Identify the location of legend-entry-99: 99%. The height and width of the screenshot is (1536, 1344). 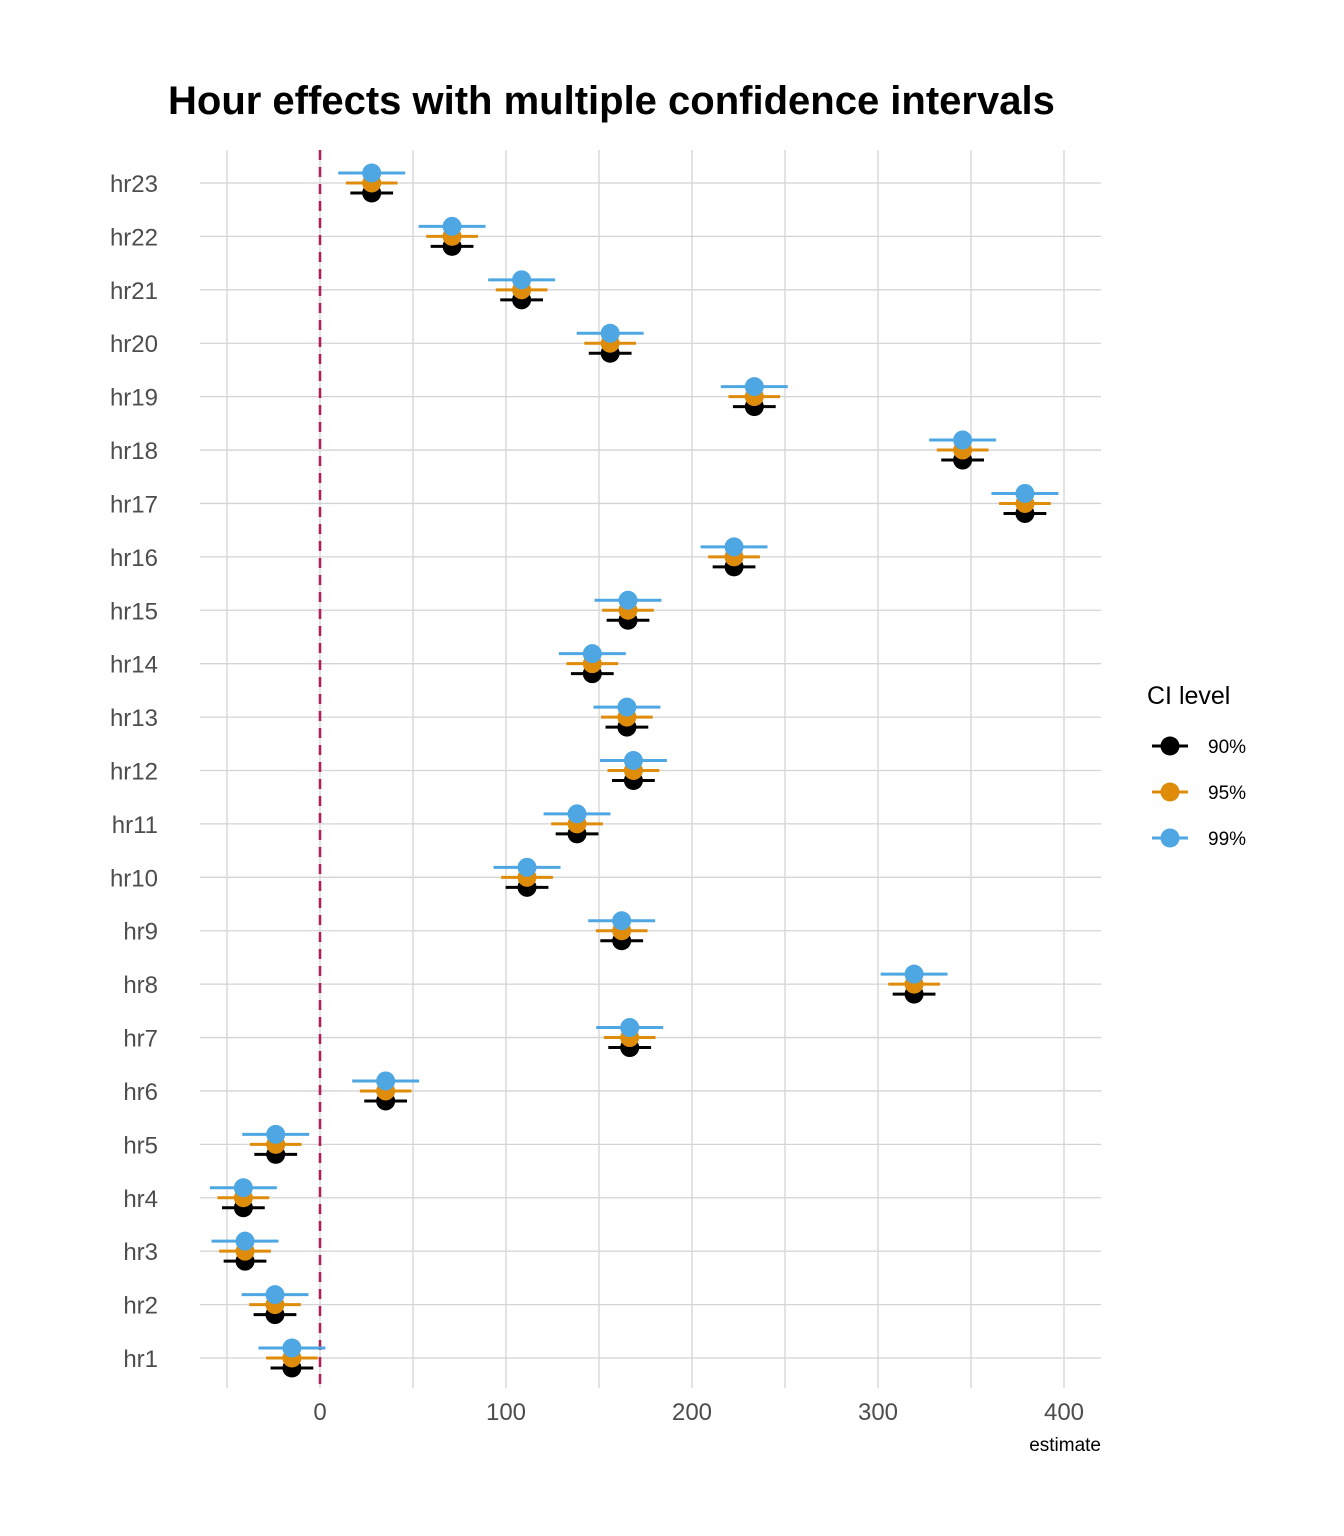
(1199, 839).